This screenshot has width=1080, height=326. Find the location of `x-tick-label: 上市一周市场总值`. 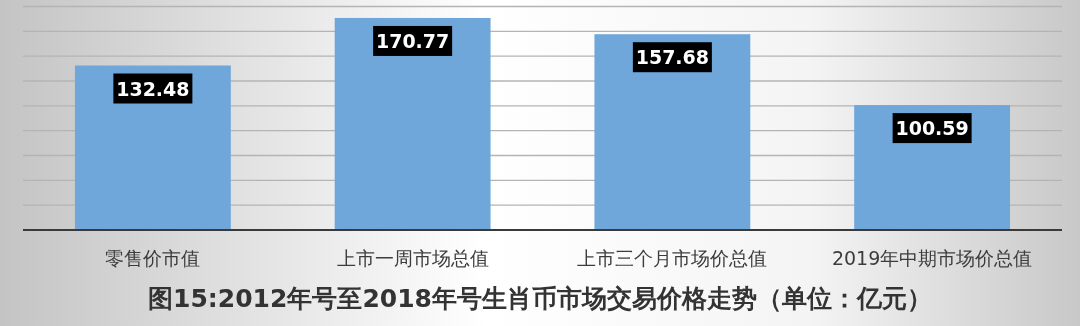

x-tick-label: 上市一周市场总值 is located at coordinates (412, 258).